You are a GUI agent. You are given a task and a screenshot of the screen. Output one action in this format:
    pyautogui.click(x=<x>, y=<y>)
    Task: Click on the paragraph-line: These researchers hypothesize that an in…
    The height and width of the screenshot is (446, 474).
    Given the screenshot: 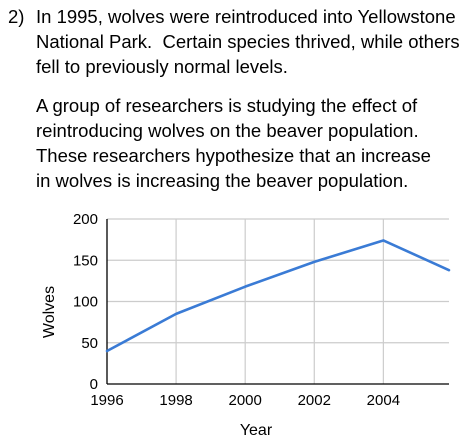 What is the action you would take?
    pyautogui.click(x=233, y=155)
    